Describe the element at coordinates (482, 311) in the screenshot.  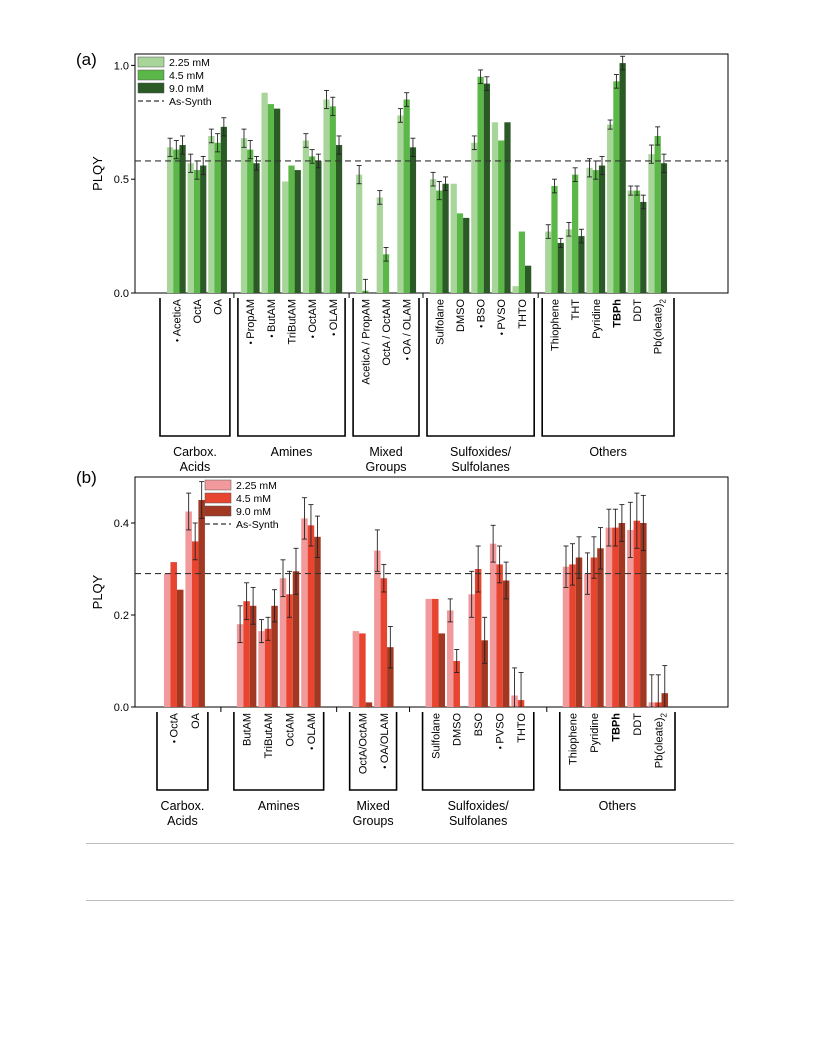
I see `category-name: BSO` at that location.